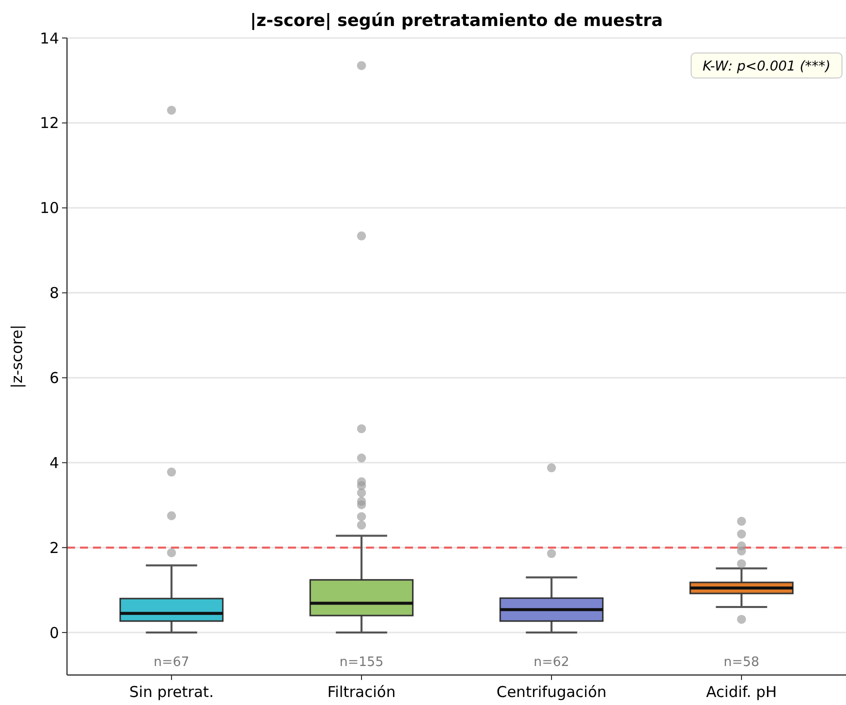 The image size is (846, 705). Describe the element at coordinates (362, 662) in the screenshot. I see `annotation: n=155` at that location.